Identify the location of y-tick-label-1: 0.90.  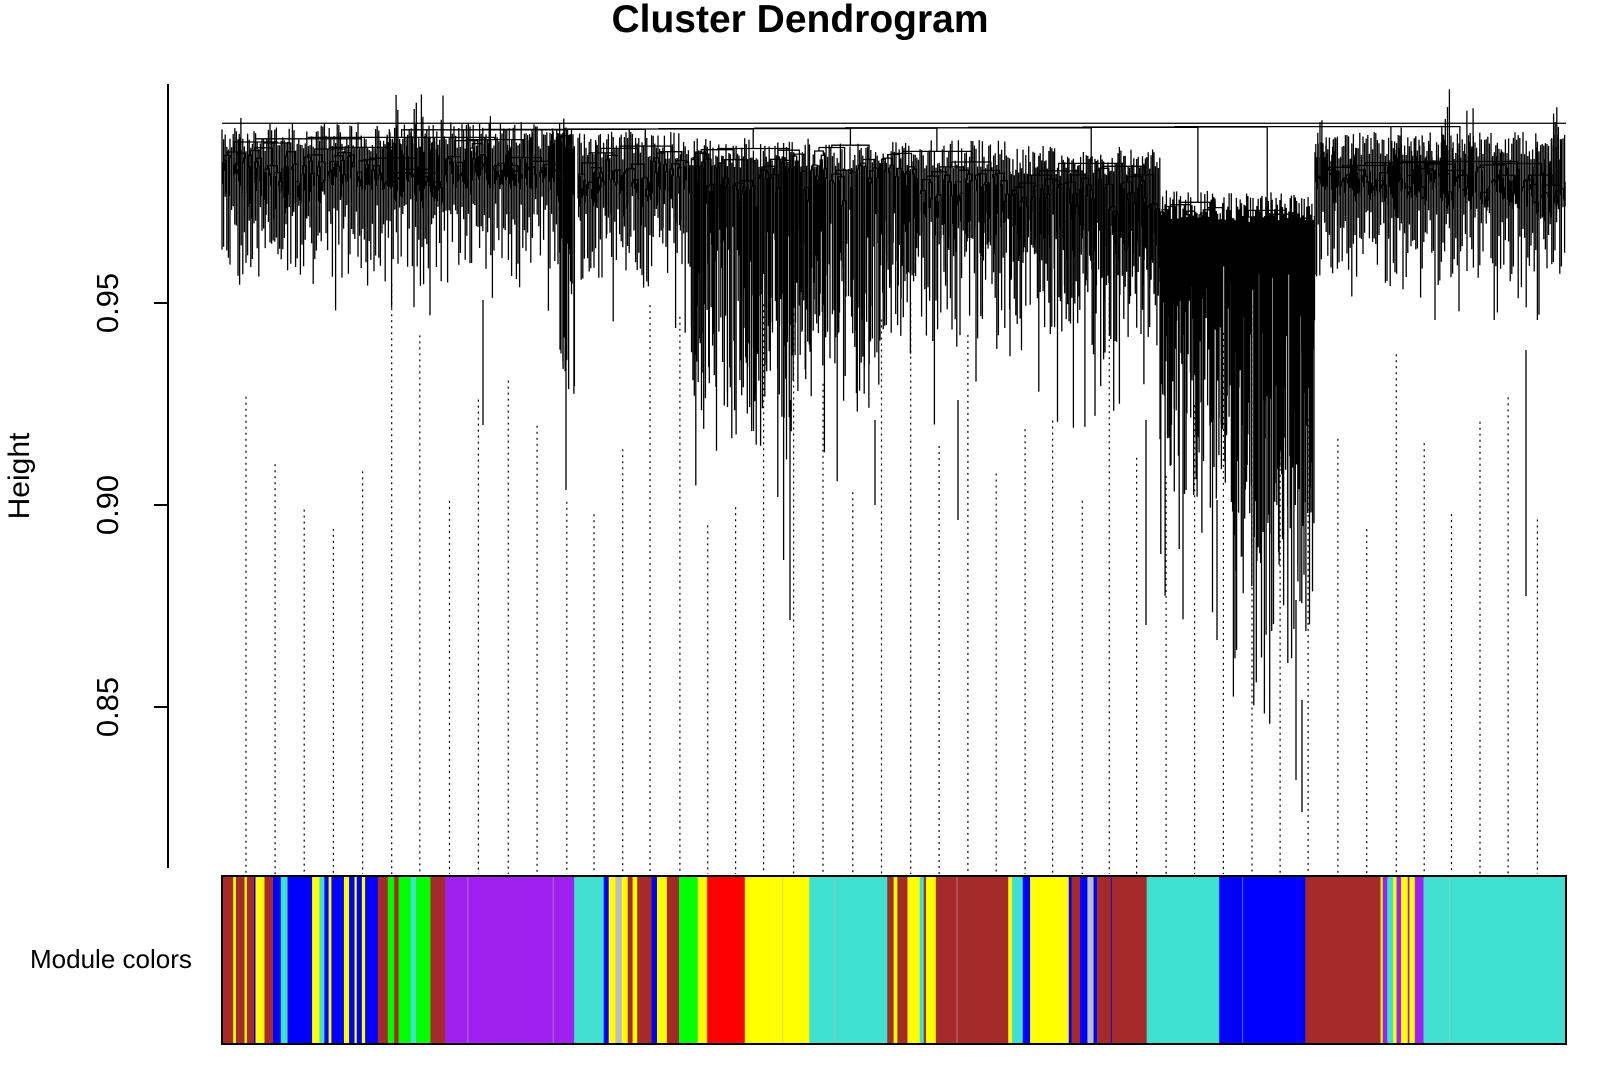
(107, 505).